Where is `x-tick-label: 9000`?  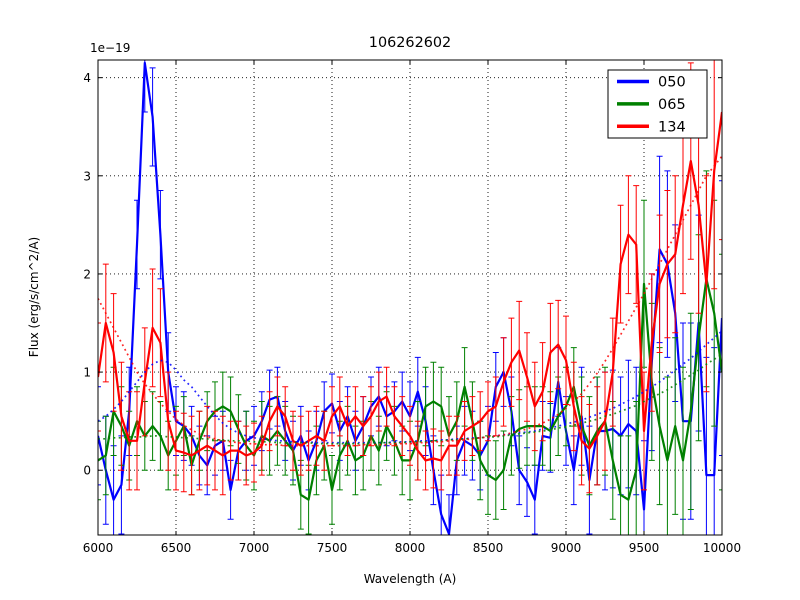 x-tick-label: 9000 is located at coordinates (566, 548).